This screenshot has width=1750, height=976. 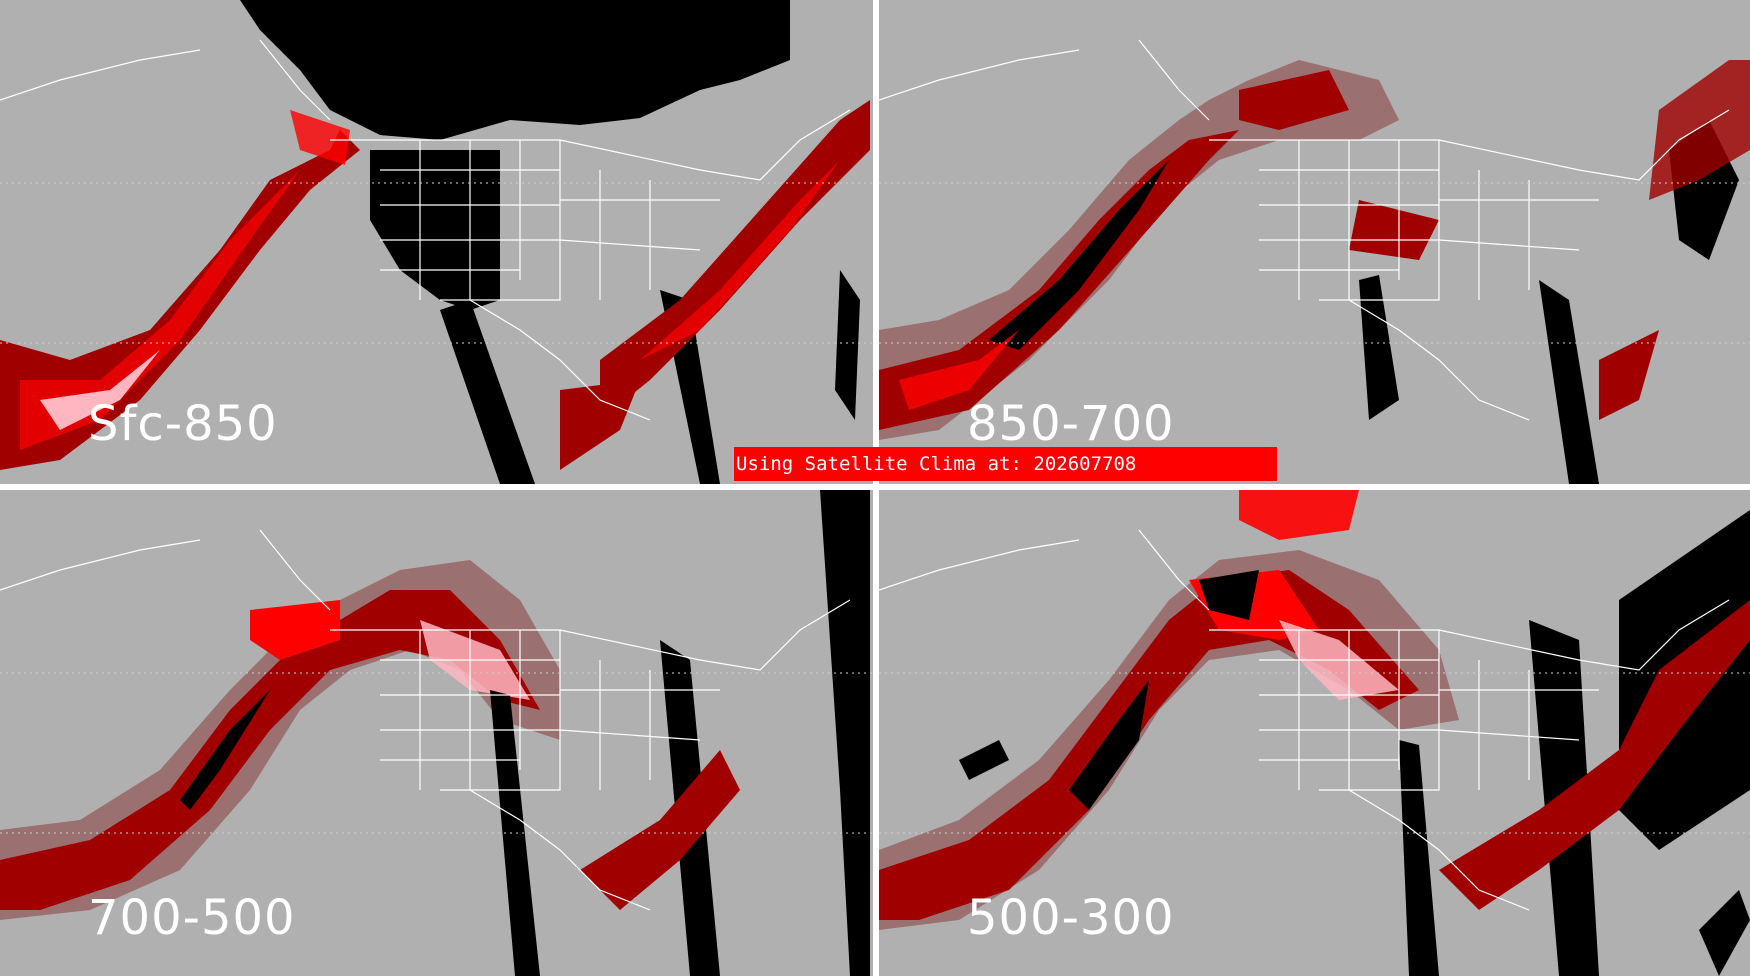 I want to click on layer-label-sfc-850: Sfc-850, so click(x=183, y=424).